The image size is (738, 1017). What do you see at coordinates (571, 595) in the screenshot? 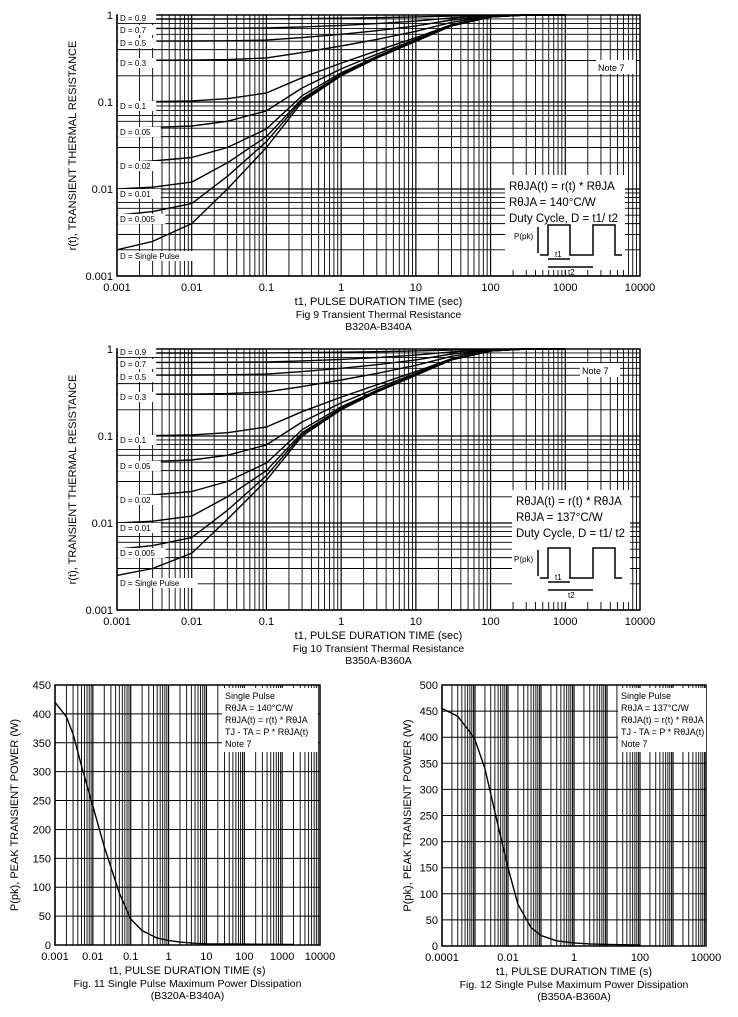
I see `t2-label: t2` at bounding box center [571, 595].